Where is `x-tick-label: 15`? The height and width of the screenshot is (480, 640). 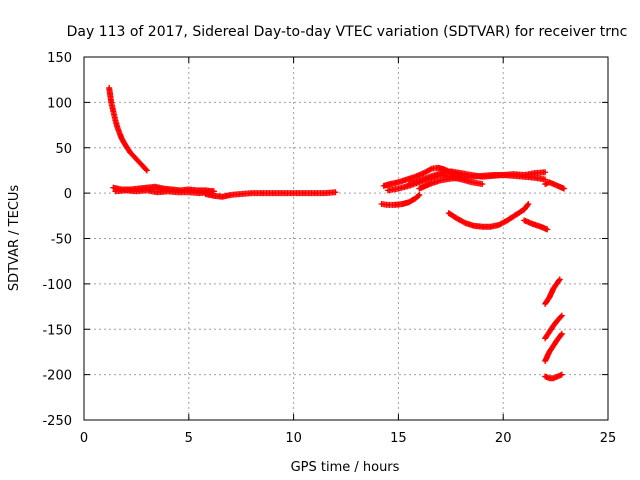 x-tick-label: 15 is located at coordinates (398, 438).